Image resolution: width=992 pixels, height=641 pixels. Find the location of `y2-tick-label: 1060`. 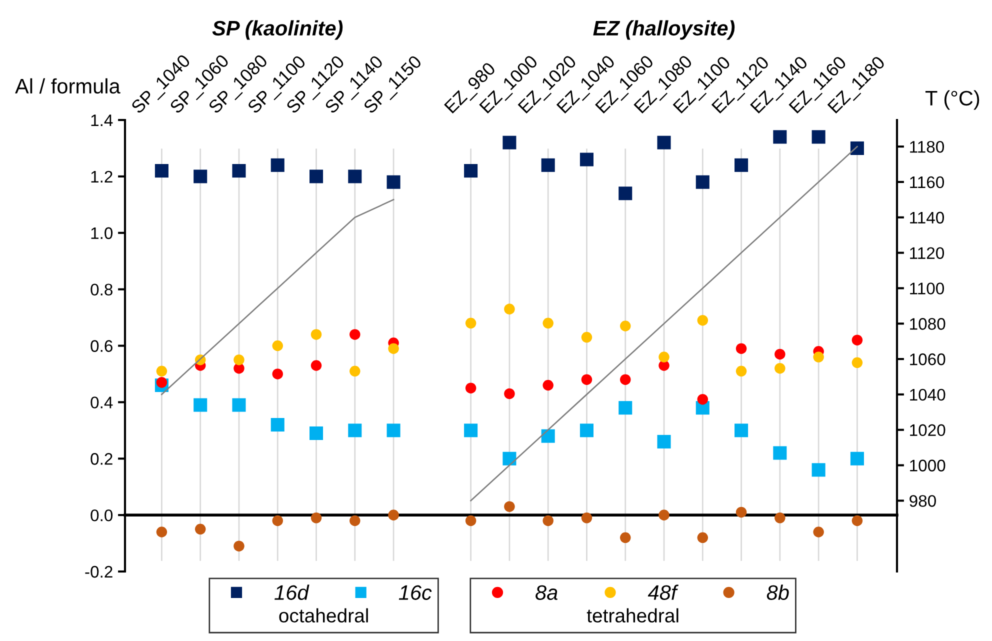

y2-tick-label: 1060 is located at coordinates (928, 359).